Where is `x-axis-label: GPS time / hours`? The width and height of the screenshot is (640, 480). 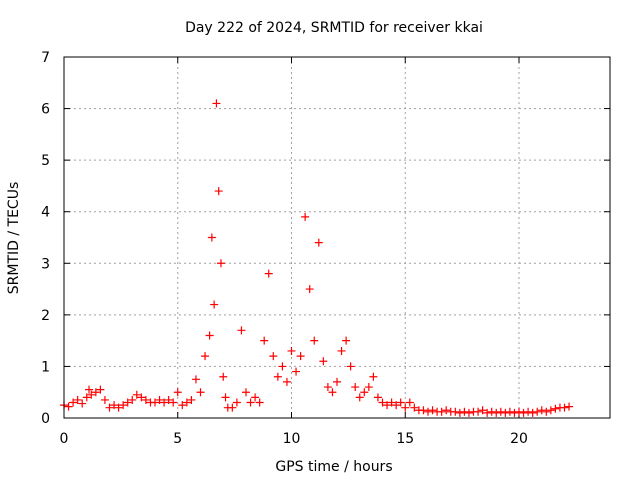 x-axis-label: GPS time / hours is located at coordinates (333, 467).